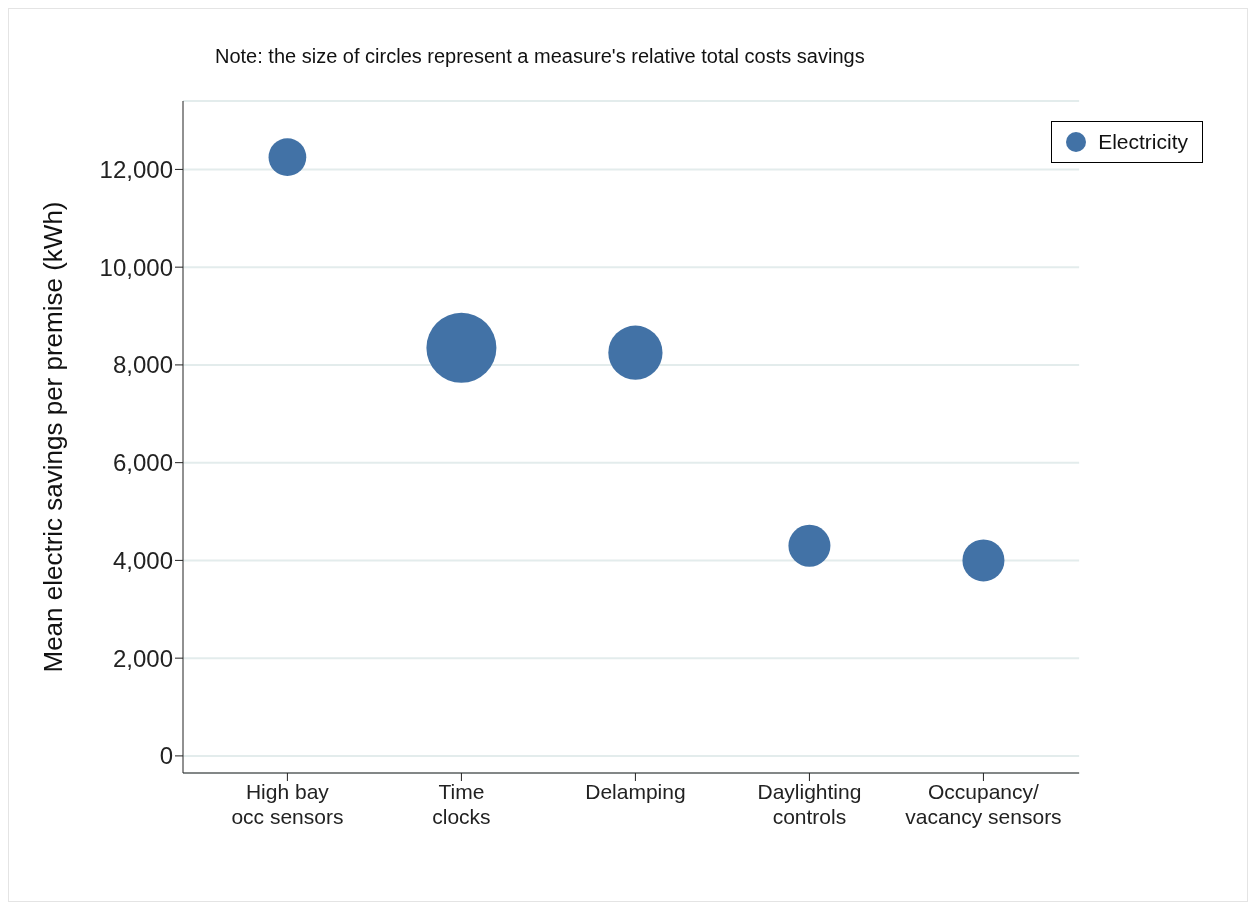 This screenshot has width=1256, height=909. Describe the element at coordinates (461, 804) in the screenshot. I see `x-tick-label: Time clocks` at that location.